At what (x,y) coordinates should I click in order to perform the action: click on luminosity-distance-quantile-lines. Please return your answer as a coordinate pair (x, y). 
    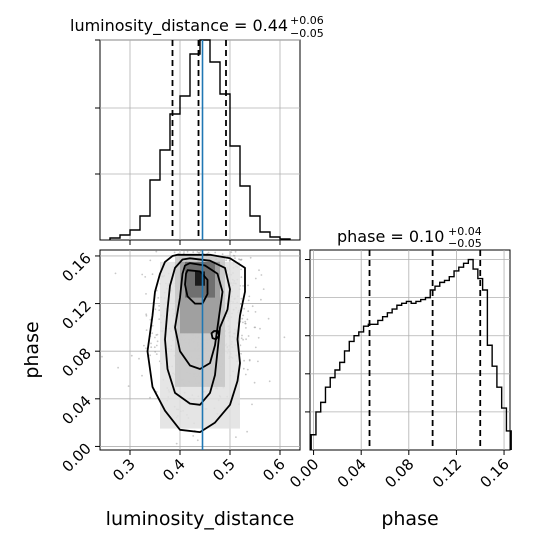
    Looking at the image, I should click on (199, 140).